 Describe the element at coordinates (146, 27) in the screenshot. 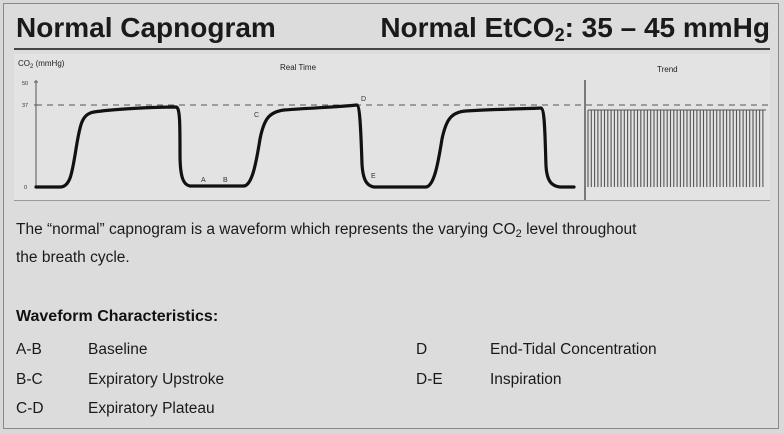

I see `page-title: Normal Capnogram` at that location.